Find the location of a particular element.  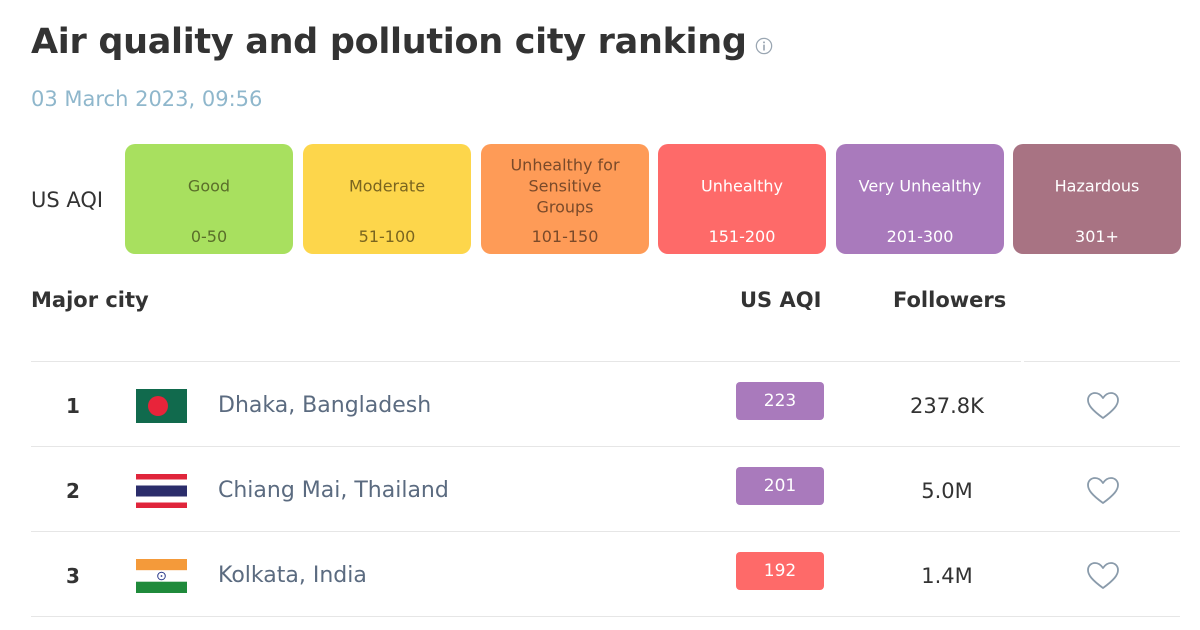

aqi-level-name: Very Unhealthy is located at coordinates (920, 186).